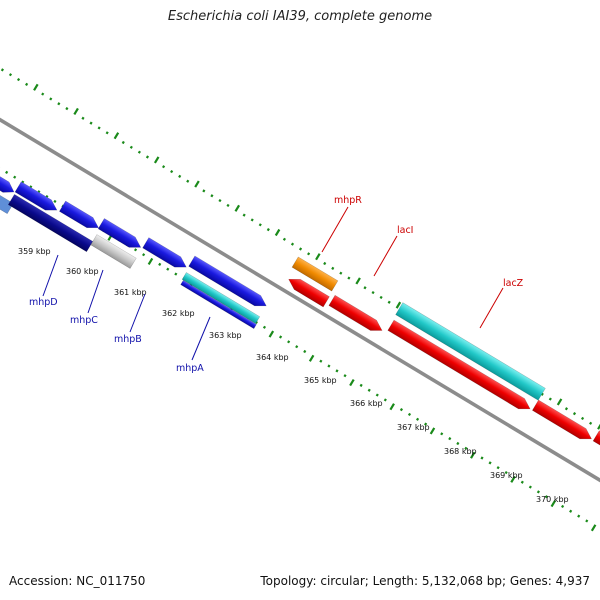 The width and height of the screenshot is (600, 600). Describe the element at coordinates (77, 581) in the screenshot. I see `accession-text: Accession: NC_011750` at that location.